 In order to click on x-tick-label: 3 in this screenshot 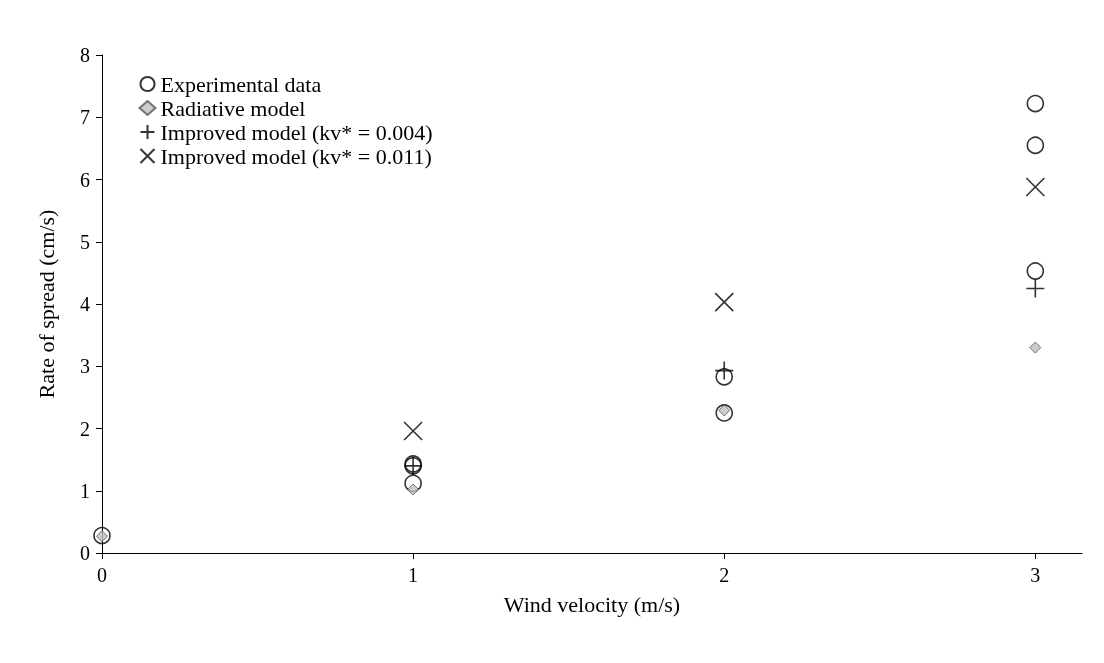, I will do `click(1035, 575)`.